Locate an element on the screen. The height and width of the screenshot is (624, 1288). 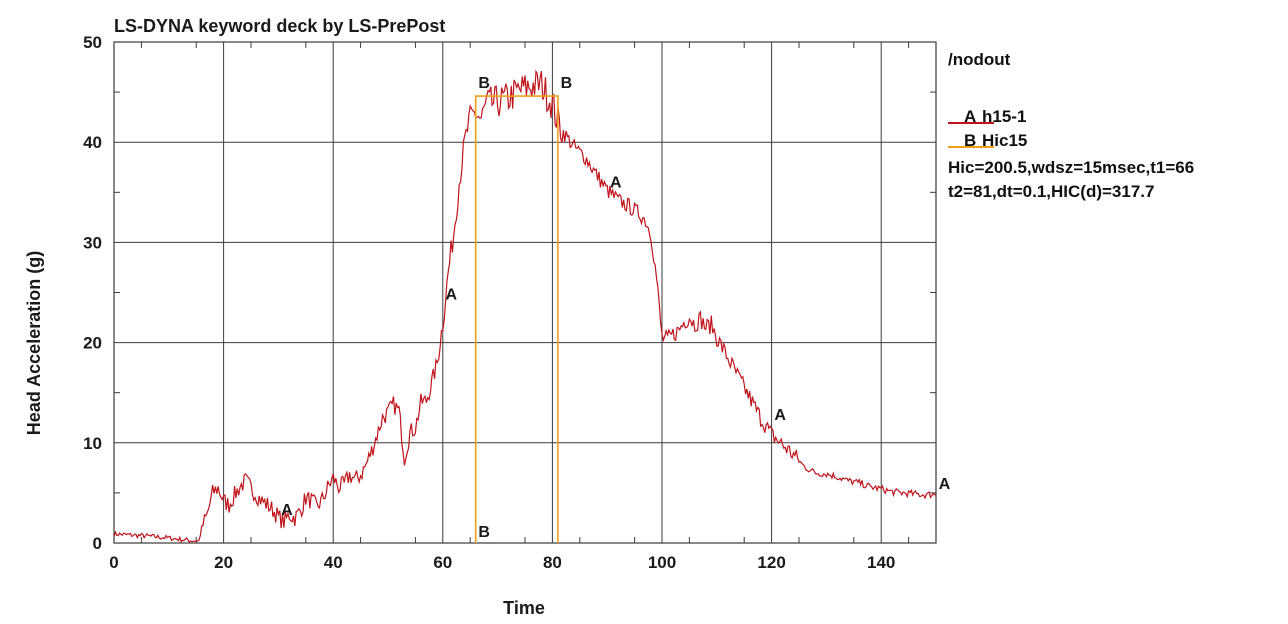
hic-result-line-1: Hic=200.5,wdsz=15msec,t1=66 is located at coordinates (1071, 167).